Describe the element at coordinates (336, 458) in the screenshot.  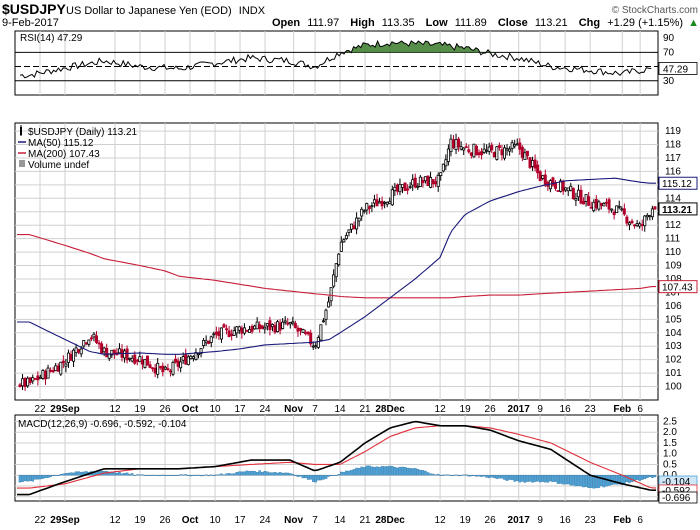
I see `macd-line` at that location.